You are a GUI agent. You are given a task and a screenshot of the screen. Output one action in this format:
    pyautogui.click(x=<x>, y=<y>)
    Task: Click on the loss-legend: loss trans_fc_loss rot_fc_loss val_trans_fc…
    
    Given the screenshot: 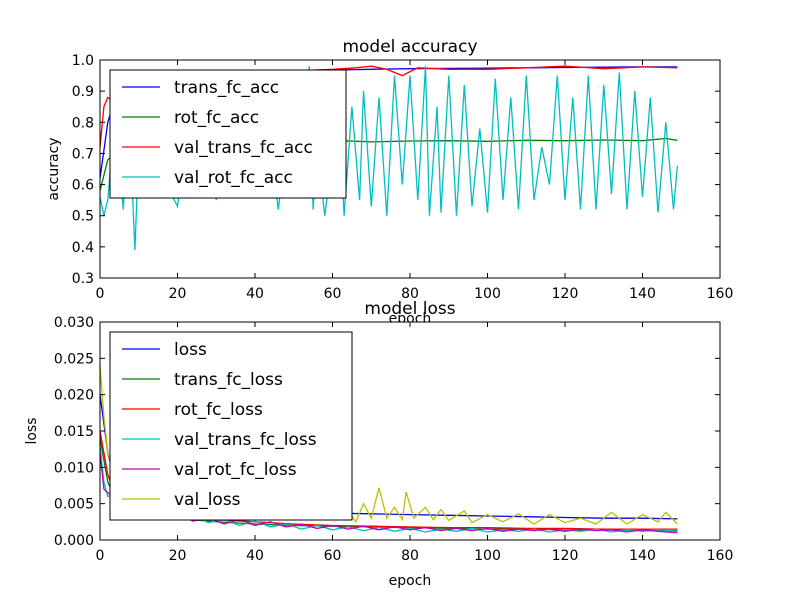 What is the action you would take?
    pyautogui.click(x=231, y=426)
    